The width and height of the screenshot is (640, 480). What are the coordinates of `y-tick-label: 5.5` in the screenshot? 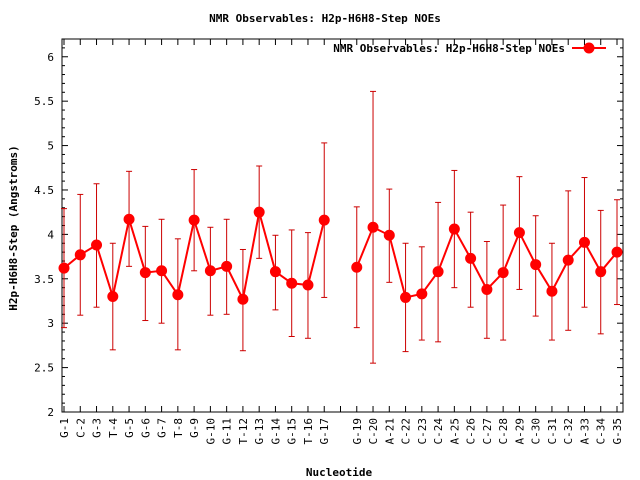 It's located at (44, 101).